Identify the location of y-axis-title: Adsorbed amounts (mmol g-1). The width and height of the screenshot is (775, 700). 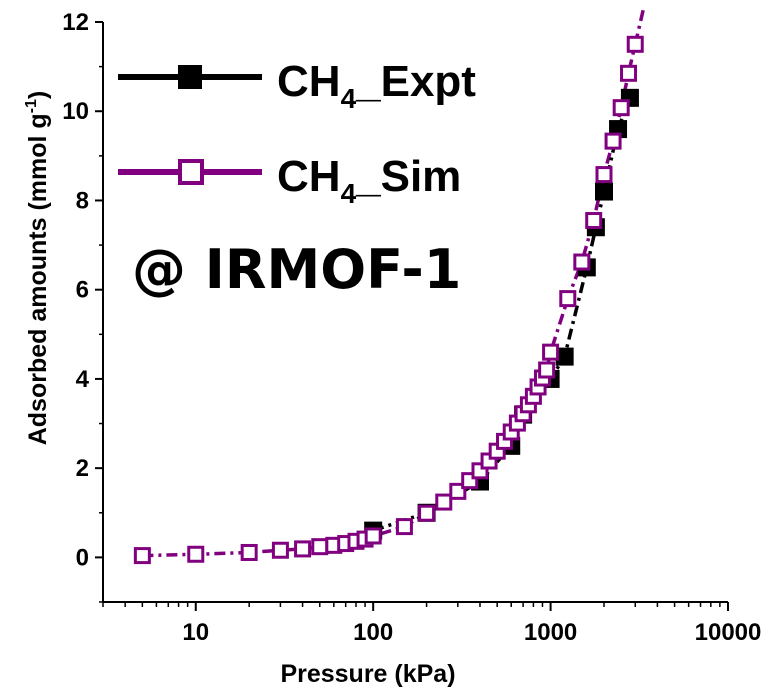
(37, 268).